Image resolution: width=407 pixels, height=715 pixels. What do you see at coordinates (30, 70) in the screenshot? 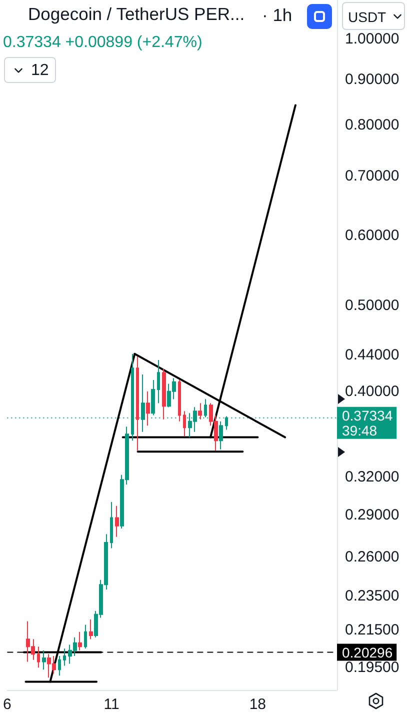
I see `toggle-button: 12` at bounding box center [30, 70].